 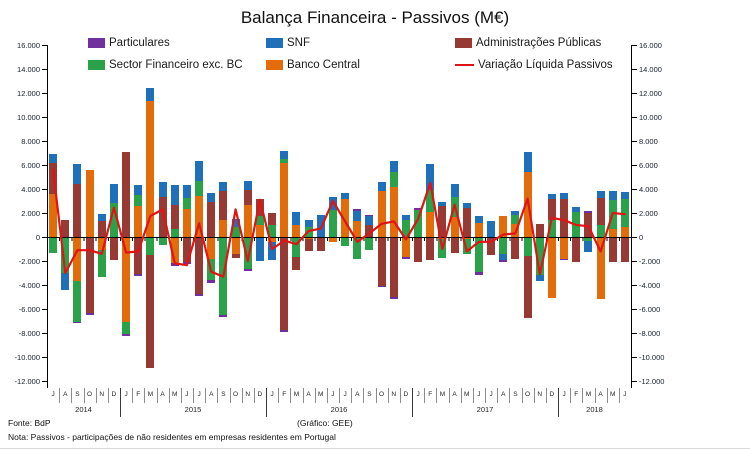 What do you see at coordinates (323, 65) in the screenshot?
I see `legend-label: Banco Central` at bounding box center [323, 65].